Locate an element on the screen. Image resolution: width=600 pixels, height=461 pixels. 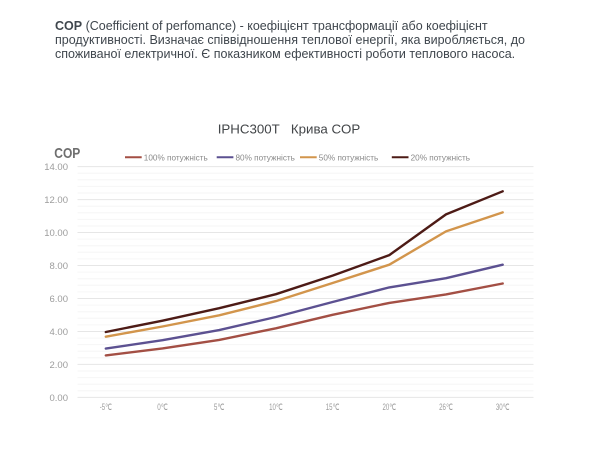
svg-text: 0℃ is located at coordinates (162, 407).